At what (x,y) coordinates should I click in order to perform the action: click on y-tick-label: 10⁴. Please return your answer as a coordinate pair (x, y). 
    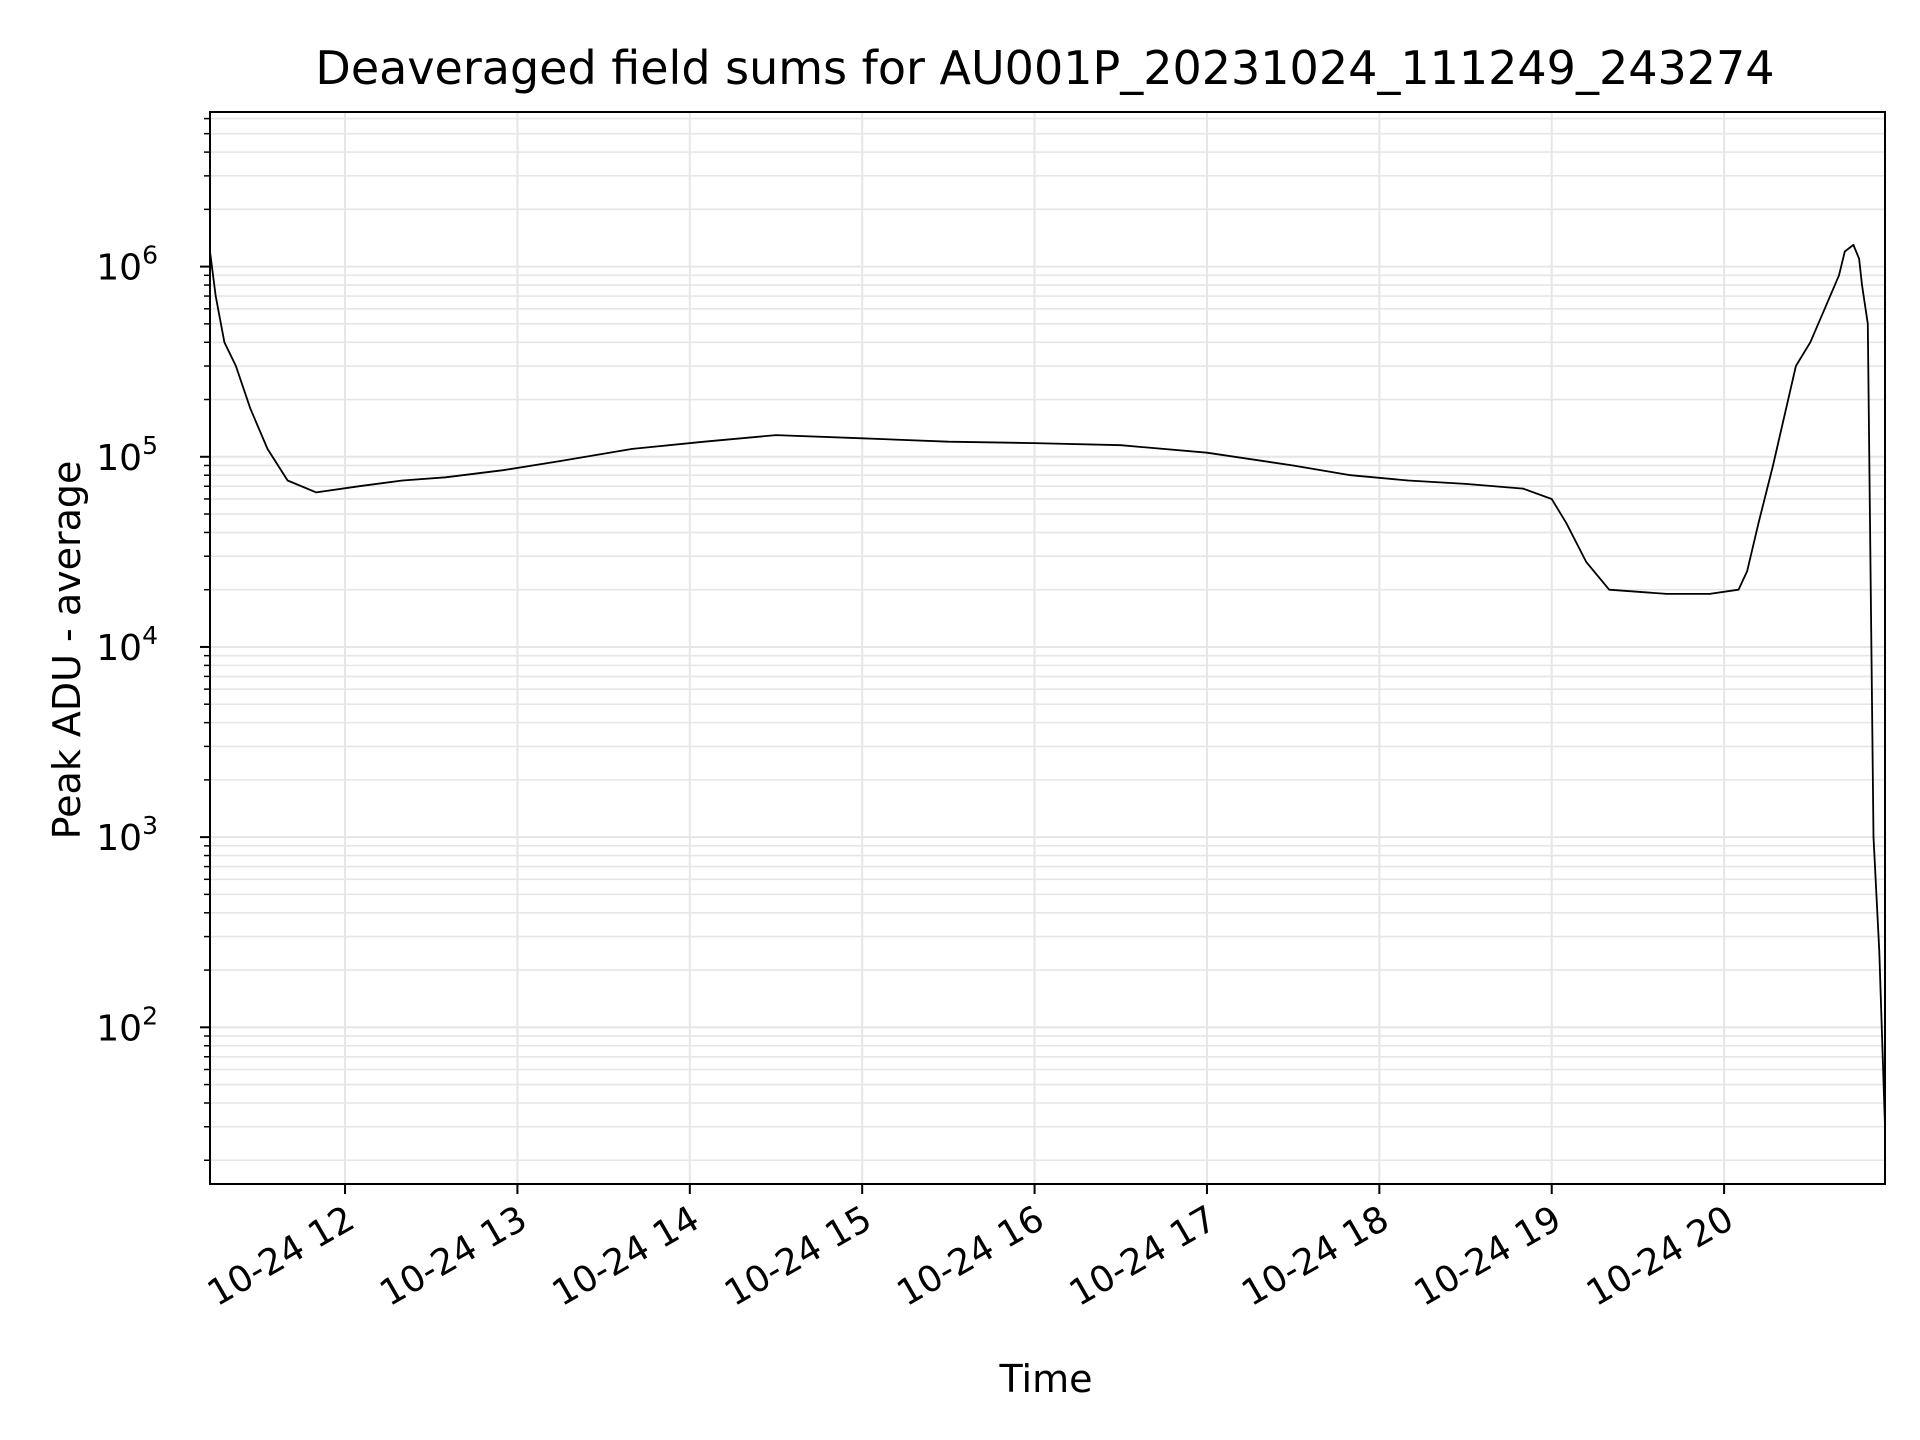
    Looking at the image, I should click on (127, 645).